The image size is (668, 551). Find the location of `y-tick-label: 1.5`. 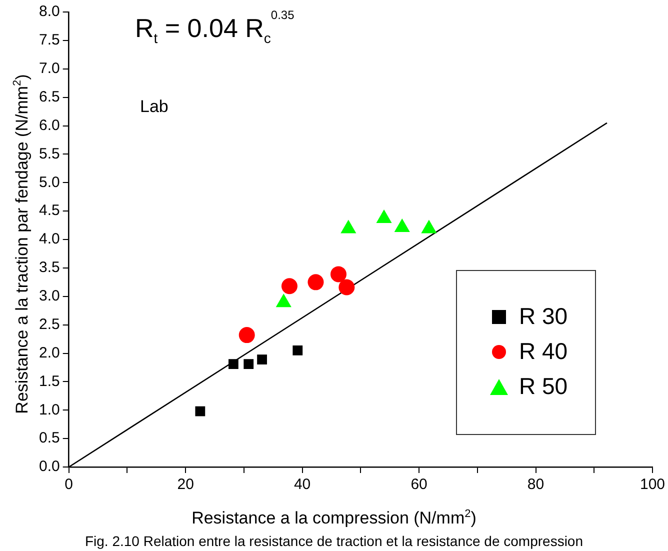

y-tick-label: 1.5 is located at coordinates (49, 381).